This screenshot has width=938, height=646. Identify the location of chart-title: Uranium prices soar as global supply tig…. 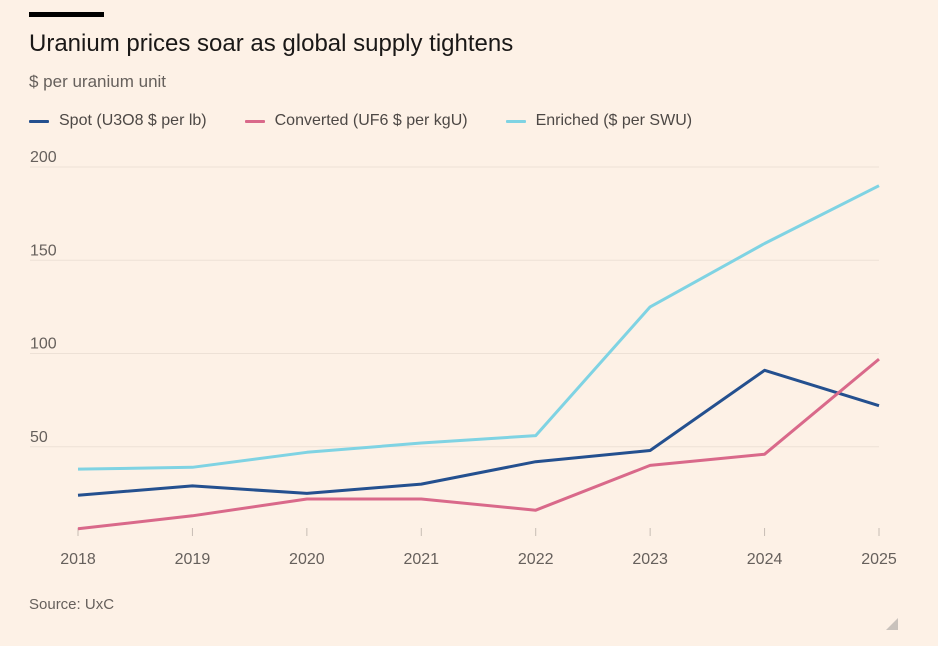
(271, 43).